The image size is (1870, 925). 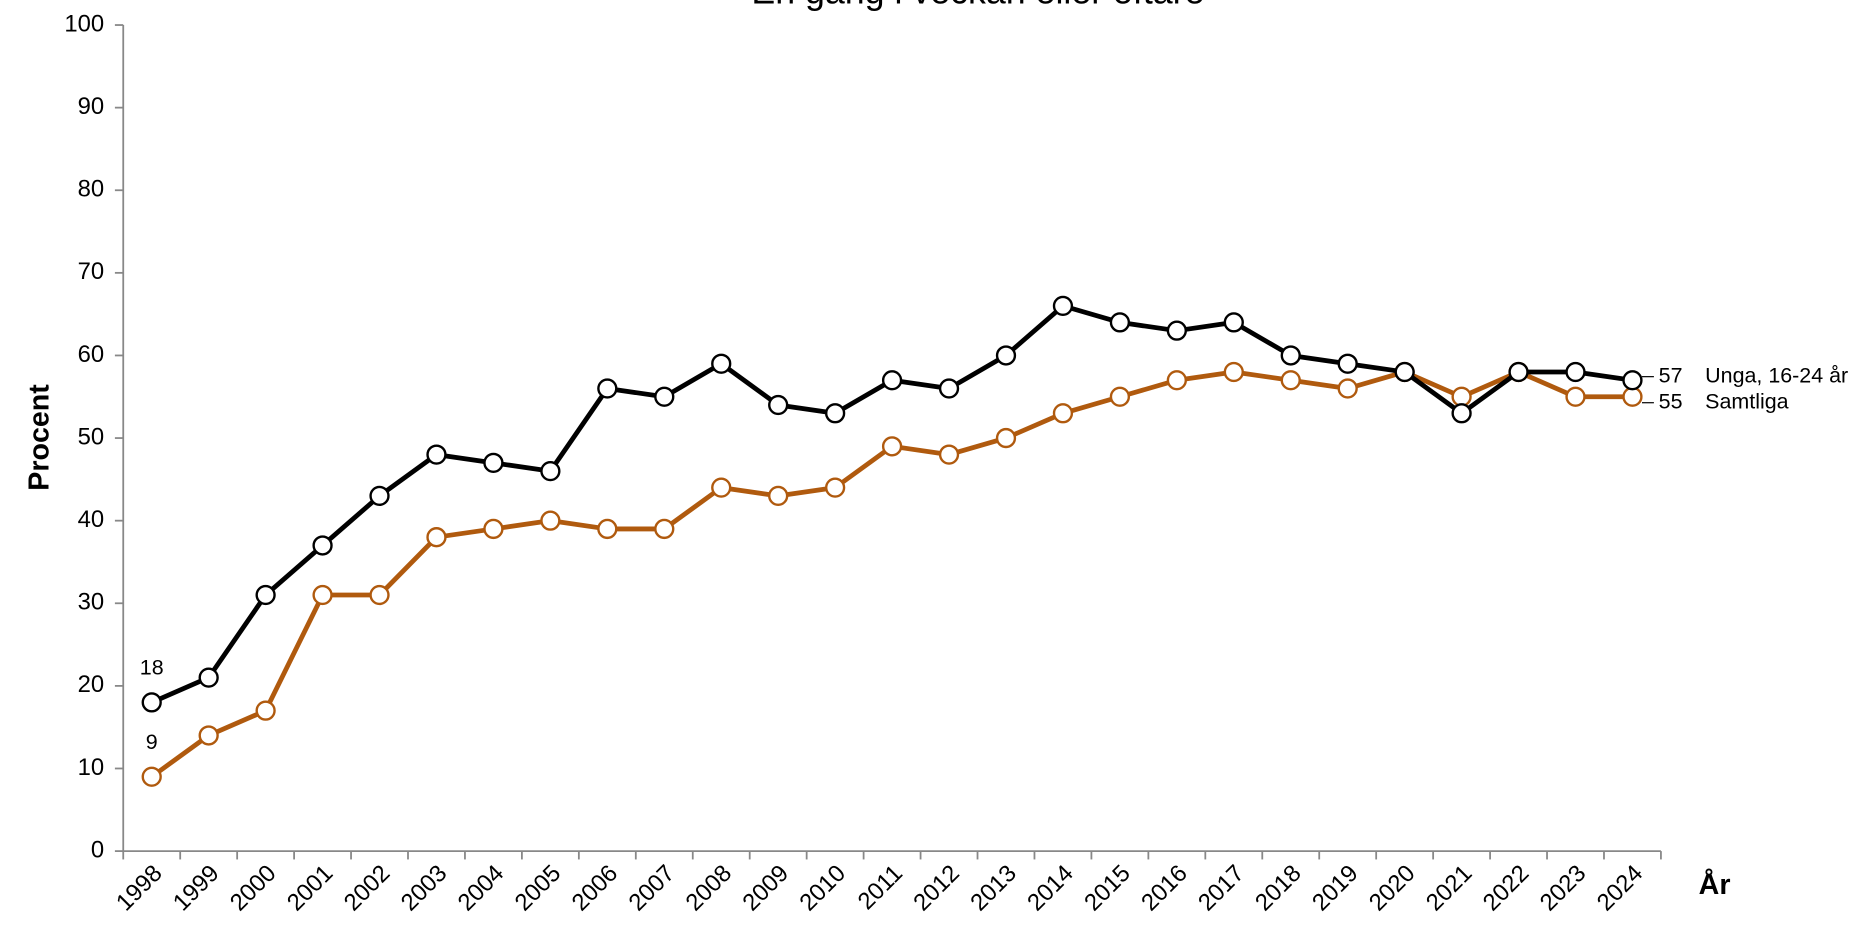 What do you see at coordinates (1050, 888) in the screenshot?
I see `x-tick-label: 2014` at bounding box center [1050, 888].